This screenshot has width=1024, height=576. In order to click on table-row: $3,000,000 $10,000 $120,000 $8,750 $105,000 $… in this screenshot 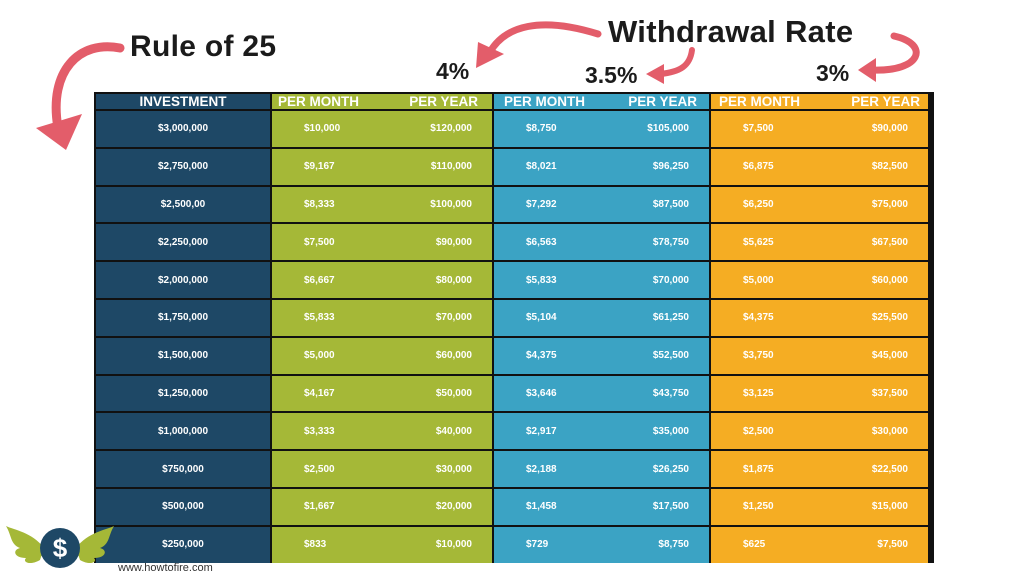, I will do `click(514, 128)`.